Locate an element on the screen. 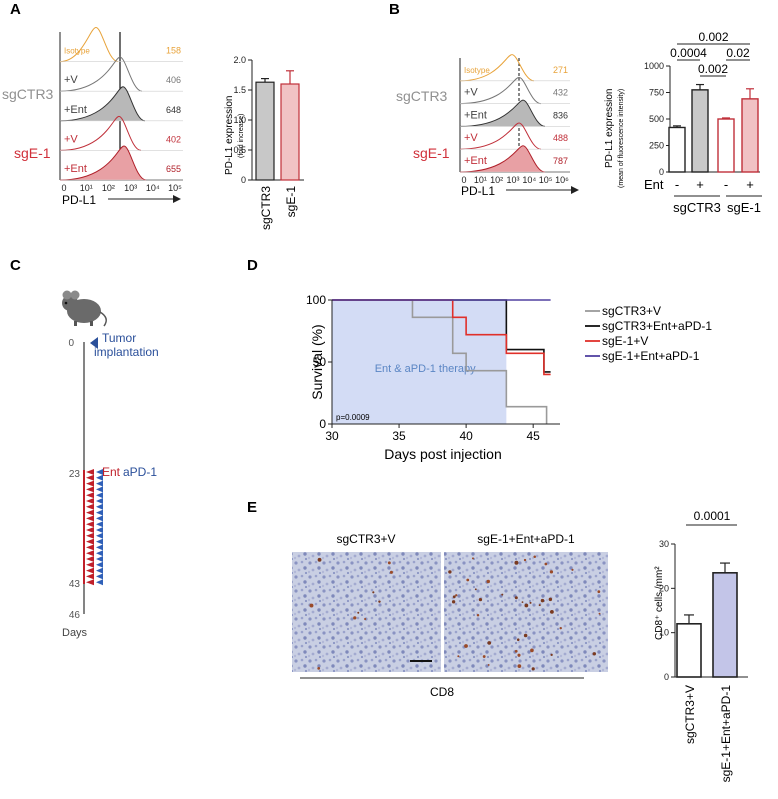  bar-b-ent-sign: - is located at coordinates (677, 184).